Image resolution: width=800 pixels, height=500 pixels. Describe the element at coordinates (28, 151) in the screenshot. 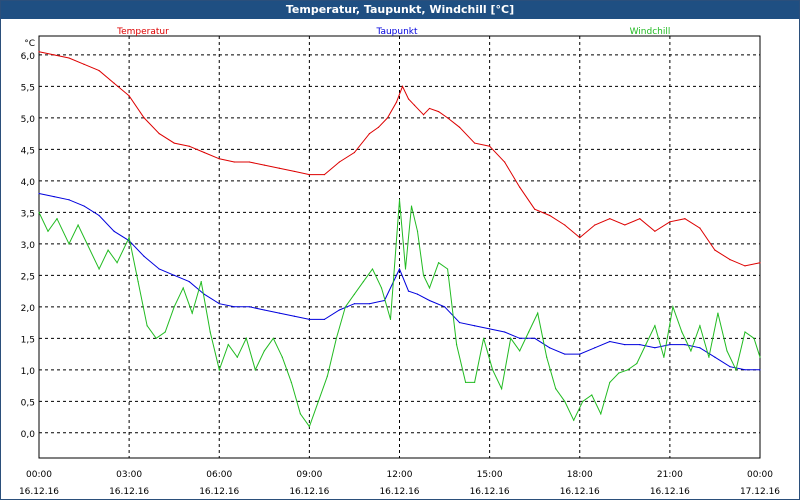

I see `y-tick-label: 4,5` at that location.